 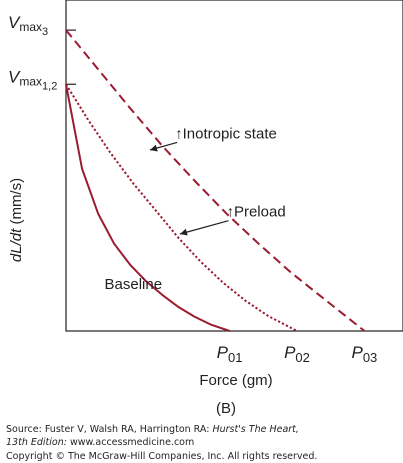 What do you see at coordinates (36, 442) in the screenshot?
I see `source-edition: 13th Edition:` at bounding box center [36, 442].